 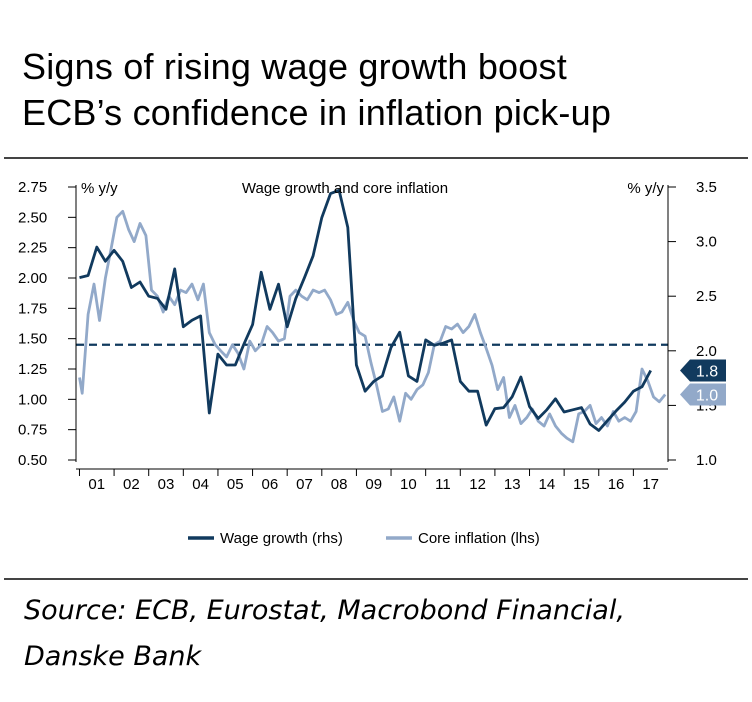 What do you see at coordinates (32, 430) in the screenshot?
I see `left-tick-label: 0.75` at bounding box center [32, 430].